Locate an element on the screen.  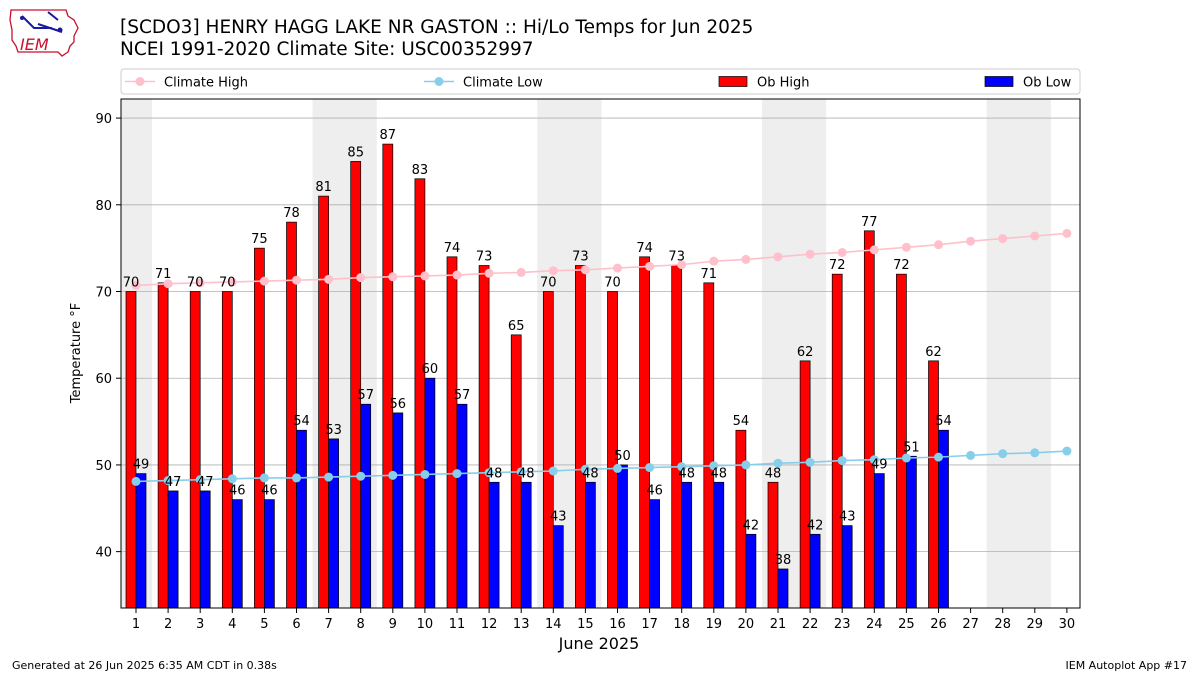
x-tick-label: 27 is located at coordinates (970, 624).